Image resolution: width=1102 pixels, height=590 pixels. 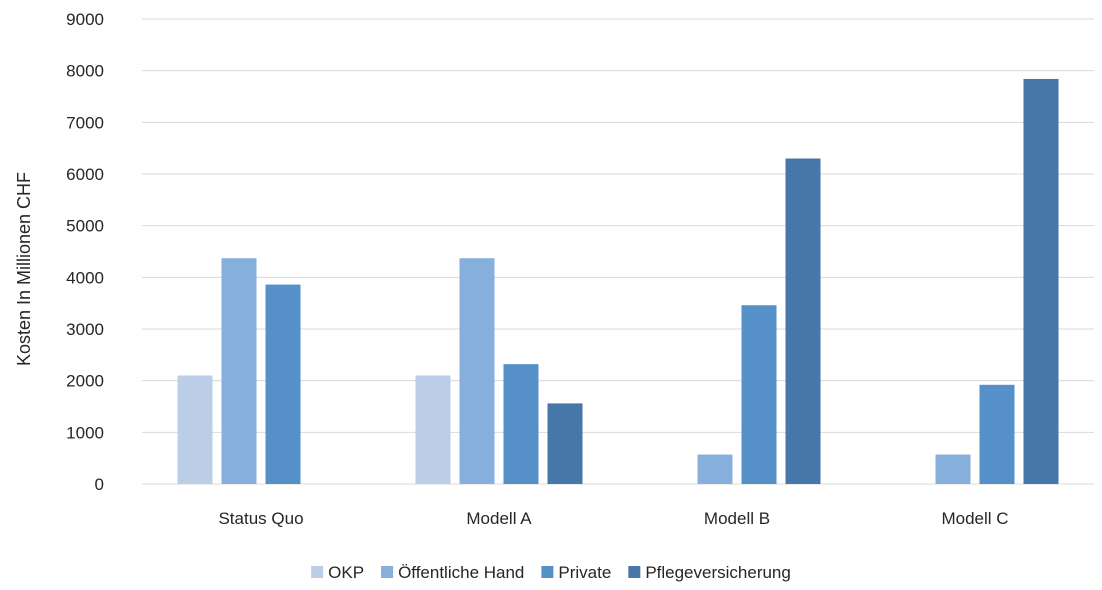 I want to click on legend-item: Öffentliche Hand, so click(x=452, y=572).